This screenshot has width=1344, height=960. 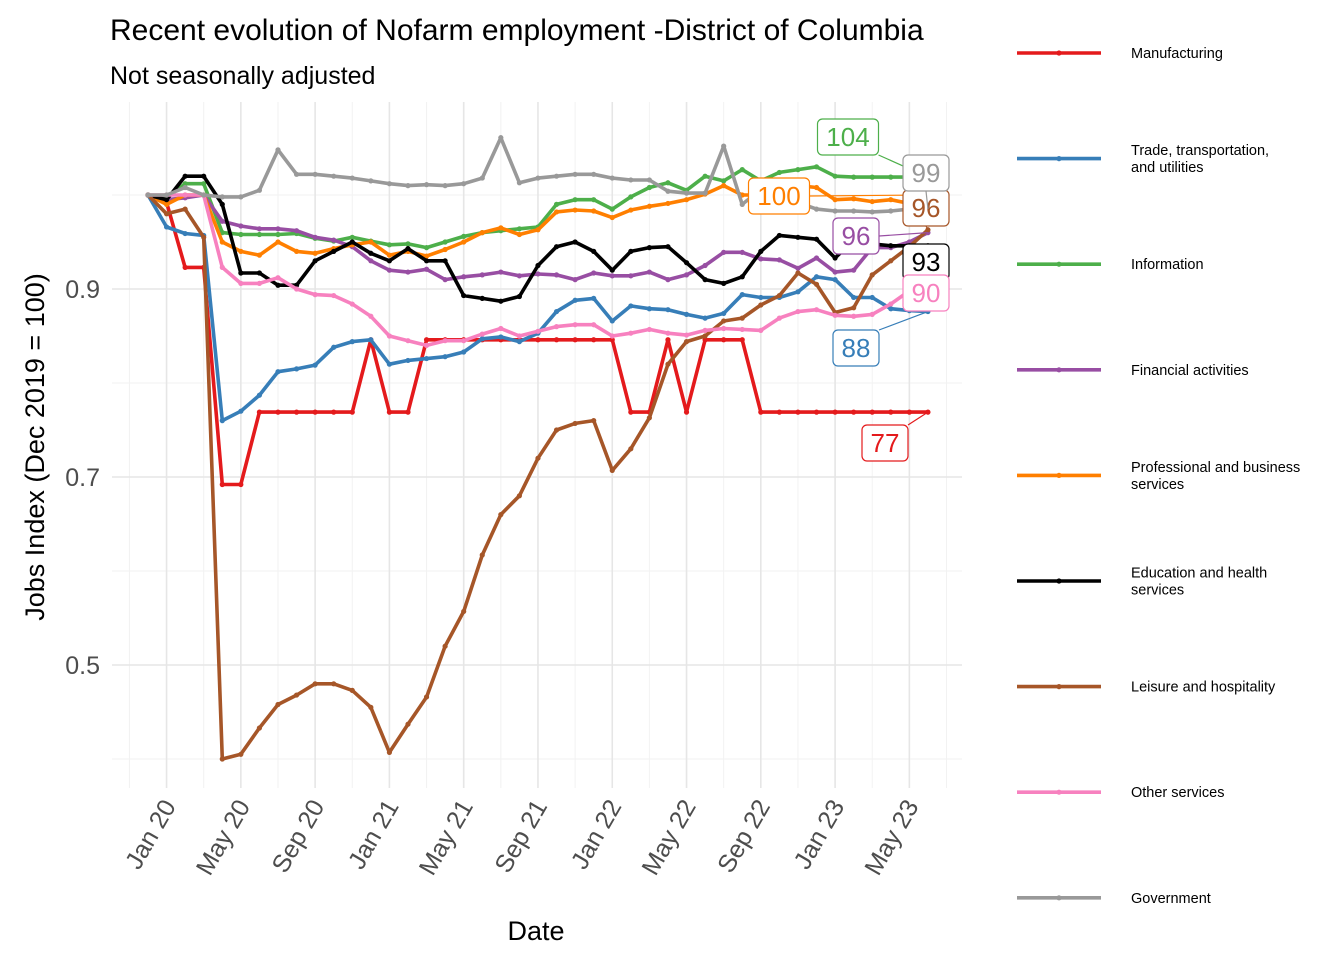 I want to click on y-axis-label: Jobs Index (Dec 2019 = 100), so click(x=35, y=446).